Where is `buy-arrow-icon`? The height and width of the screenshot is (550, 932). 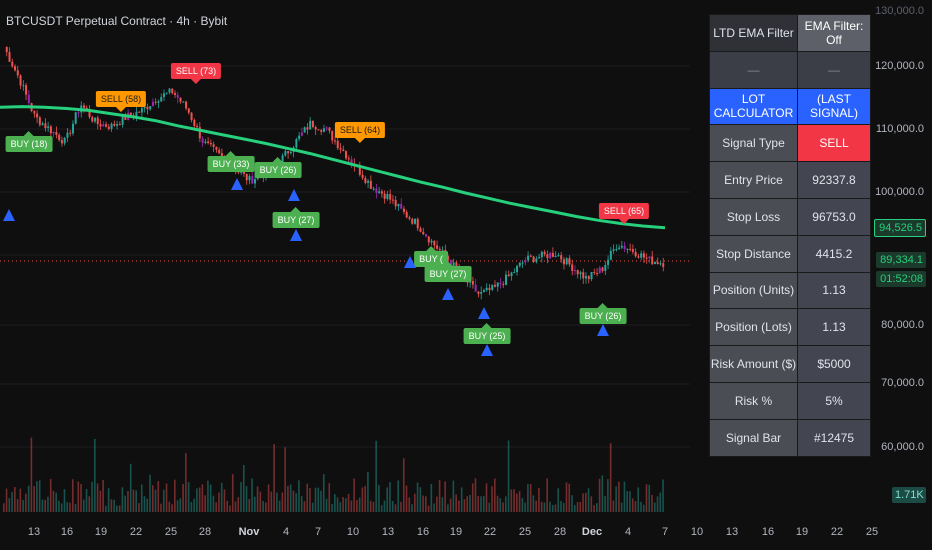
buy-arrow-icon is located at coordinates (603, 330).